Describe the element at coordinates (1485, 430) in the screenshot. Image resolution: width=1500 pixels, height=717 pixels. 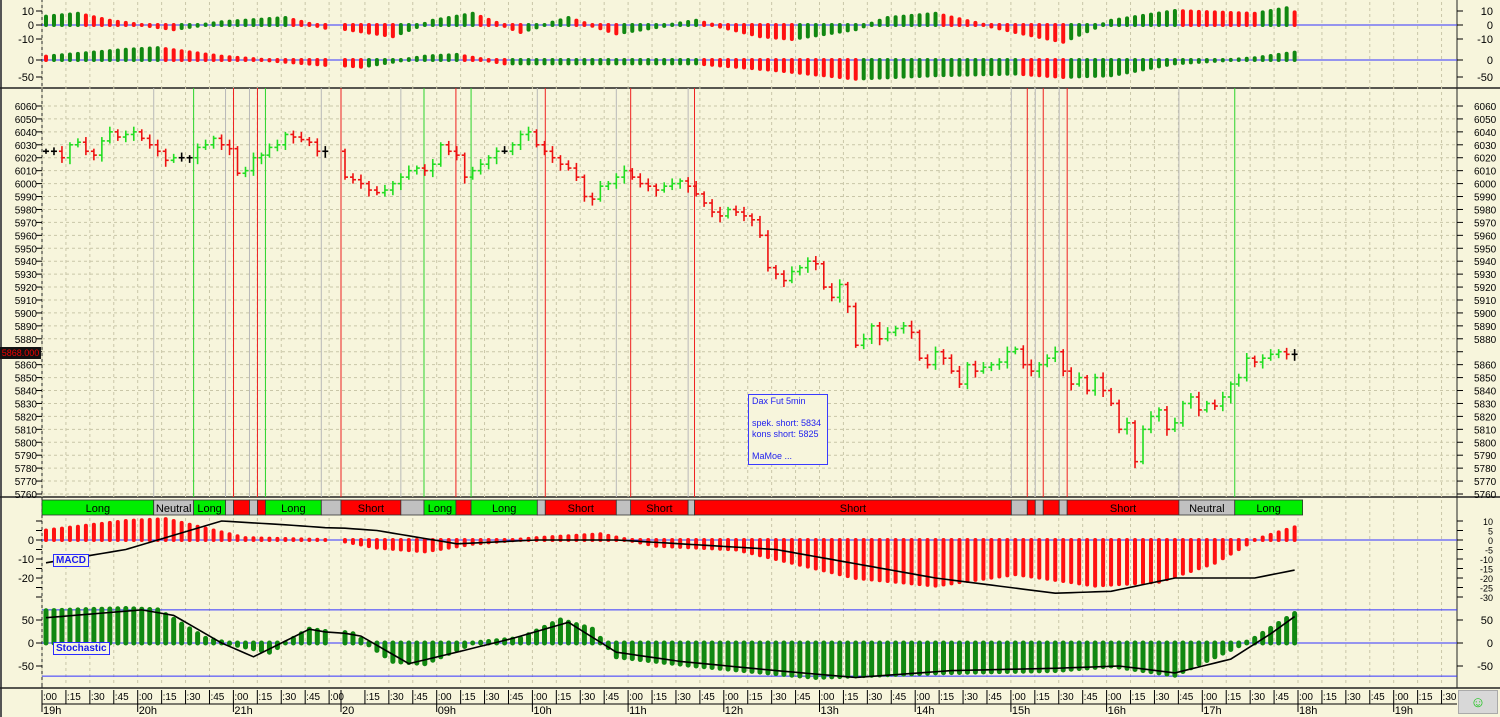
I see `price-label-right: 5810` at that location.